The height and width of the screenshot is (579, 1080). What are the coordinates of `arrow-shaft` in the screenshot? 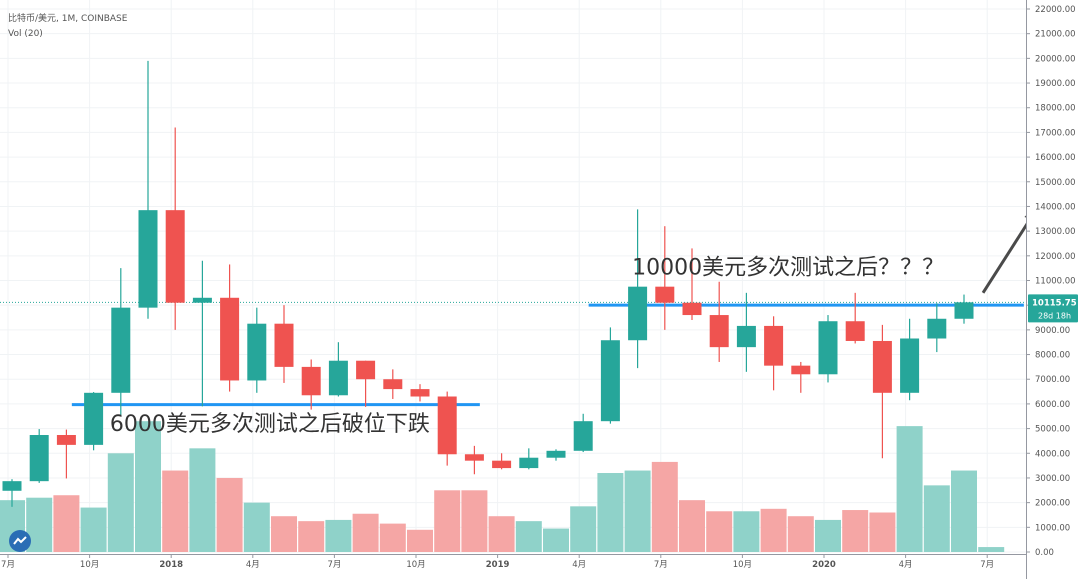 It's located at (1008, 253).